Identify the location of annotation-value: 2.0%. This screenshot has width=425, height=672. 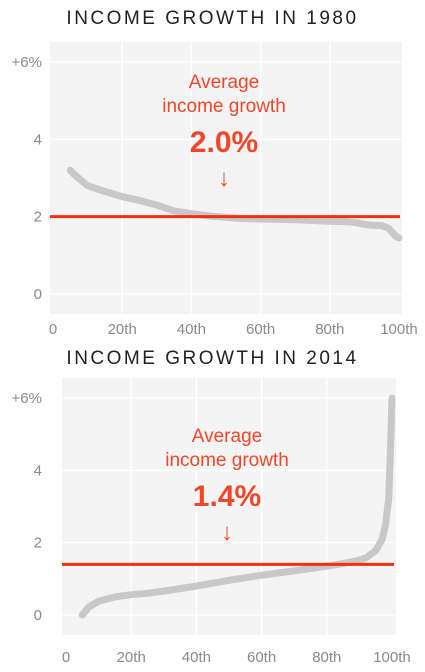
(224, 142).